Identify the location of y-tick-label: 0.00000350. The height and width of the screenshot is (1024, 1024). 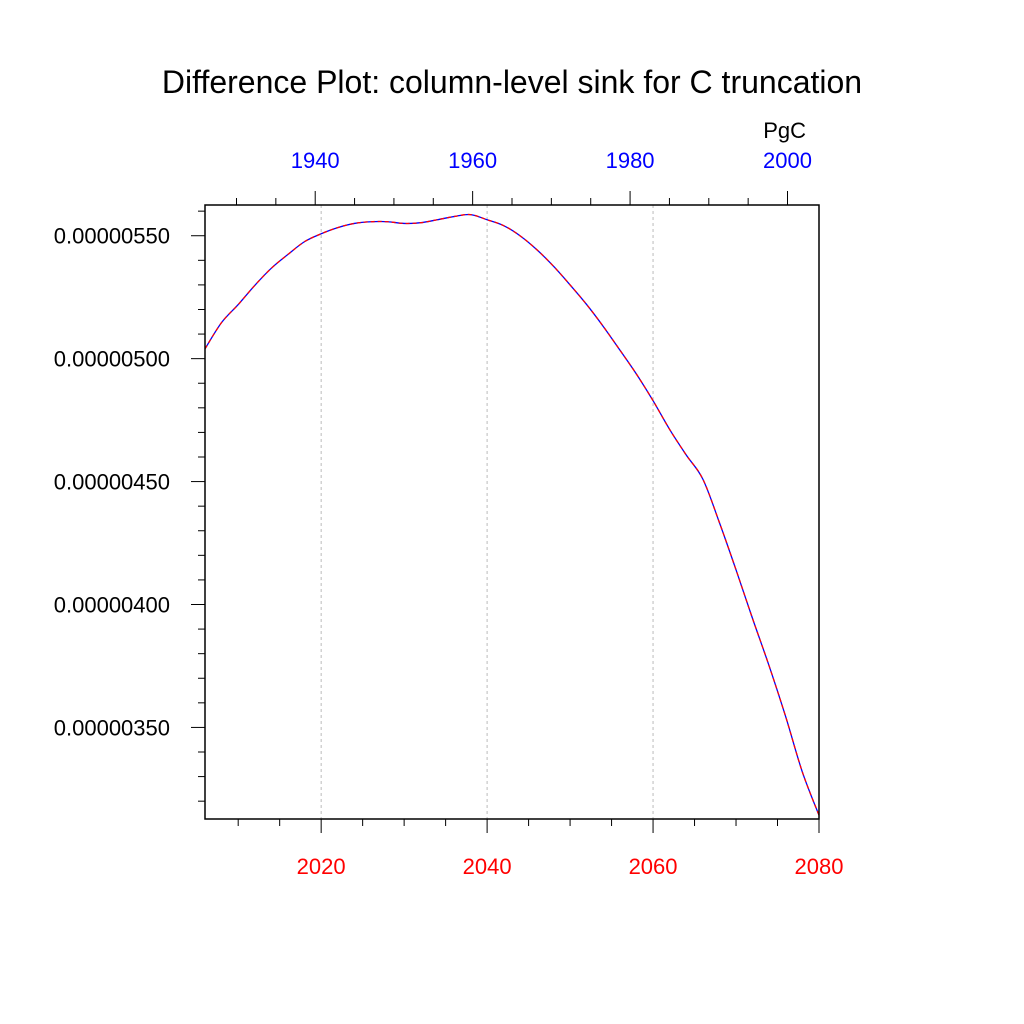
(112, 727).